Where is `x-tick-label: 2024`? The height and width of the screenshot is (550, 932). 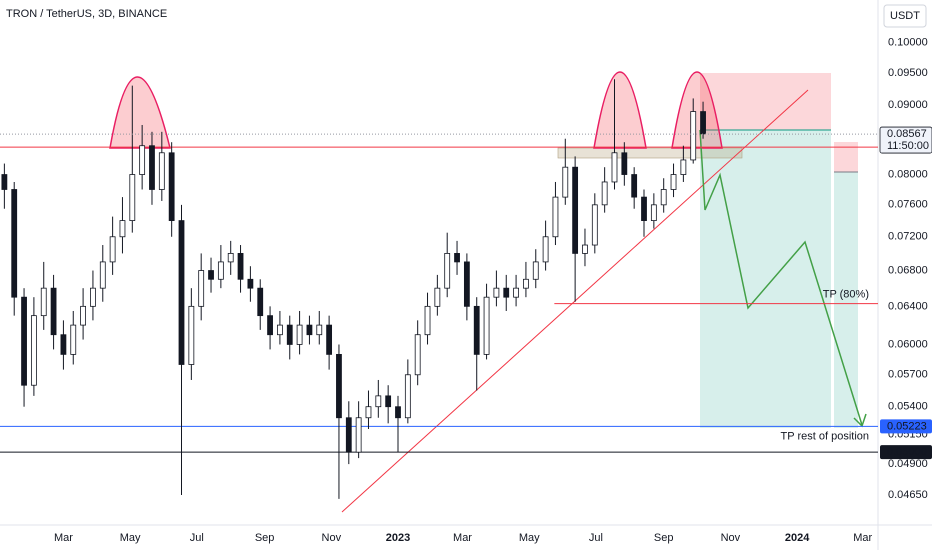 x-tick-label: 2024 is located at coordinates (797, 538).